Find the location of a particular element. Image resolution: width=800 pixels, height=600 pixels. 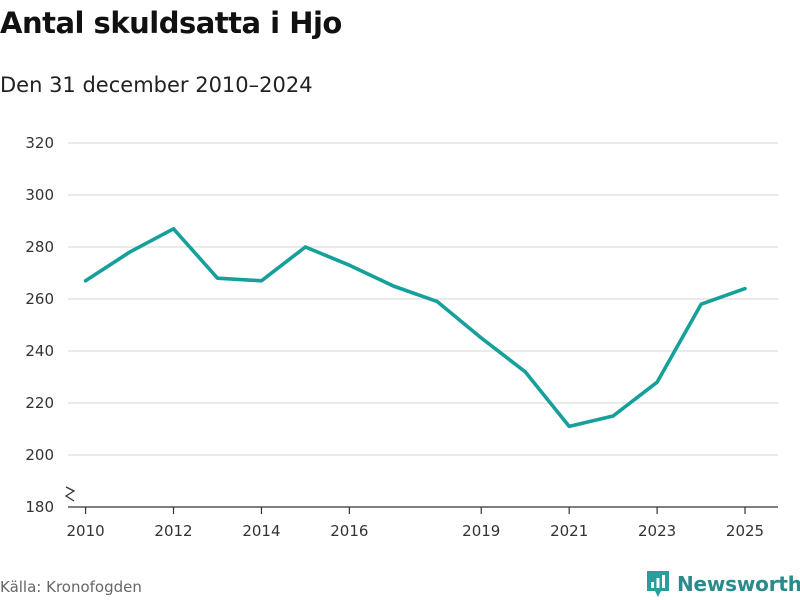

x-tick-label-2010: 2010 is located at coordinates (85, 531).